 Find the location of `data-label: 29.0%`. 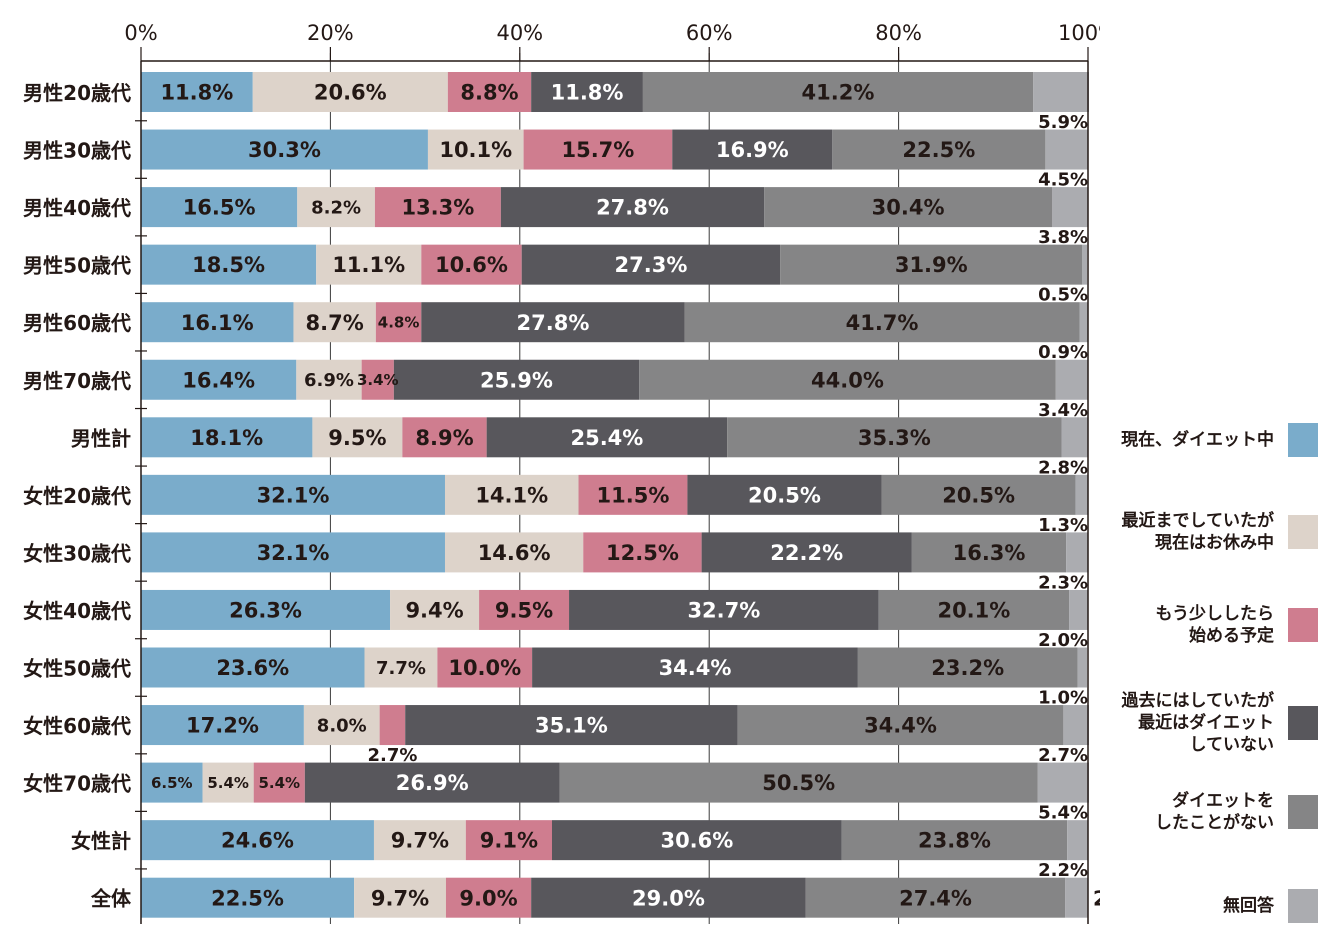

data-label: 29.0% is located at coordinates (668, 898).